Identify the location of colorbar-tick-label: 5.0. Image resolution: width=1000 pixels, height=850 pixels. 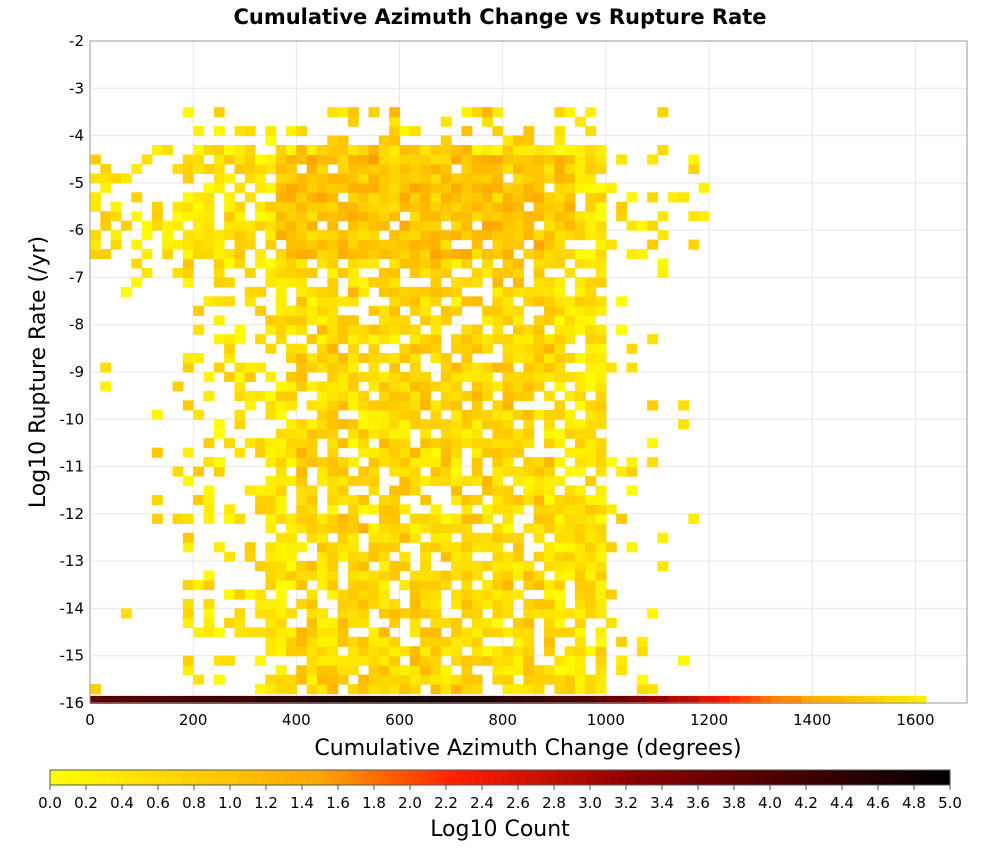
(950, 803).